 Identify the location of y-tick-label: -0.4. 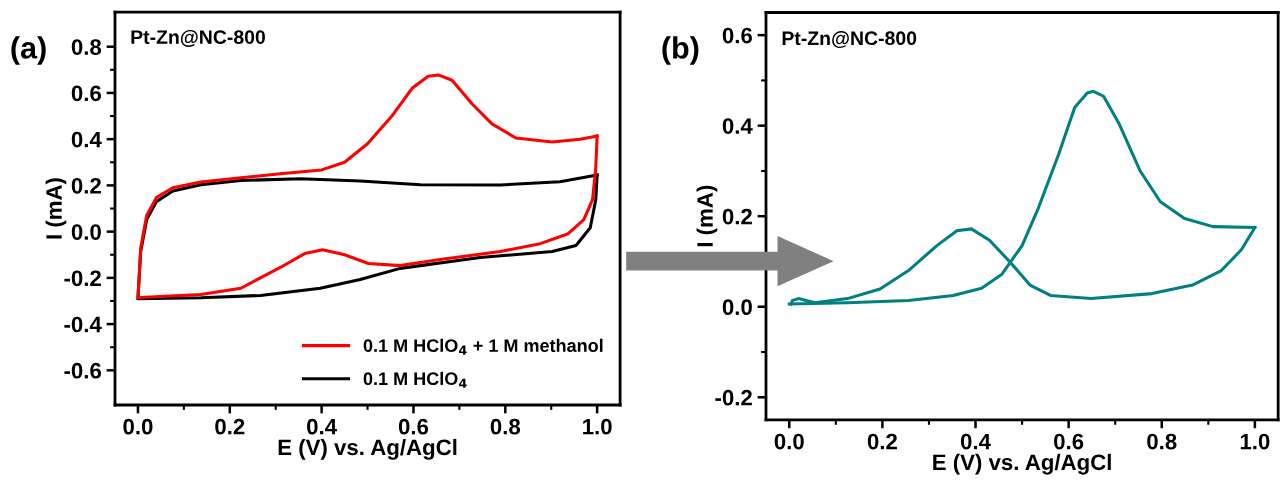
(83, 324).